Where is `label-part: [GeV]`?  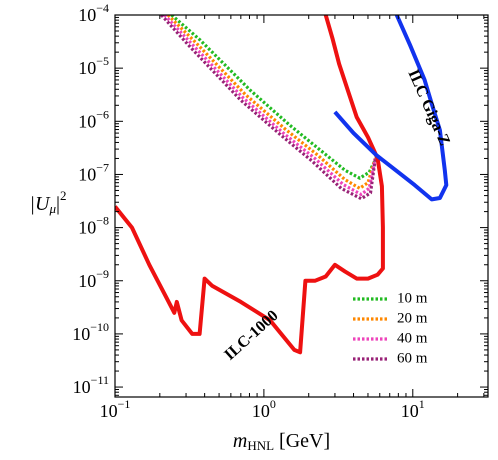
label-part: [GeV] is located at coordinates (302, 441).